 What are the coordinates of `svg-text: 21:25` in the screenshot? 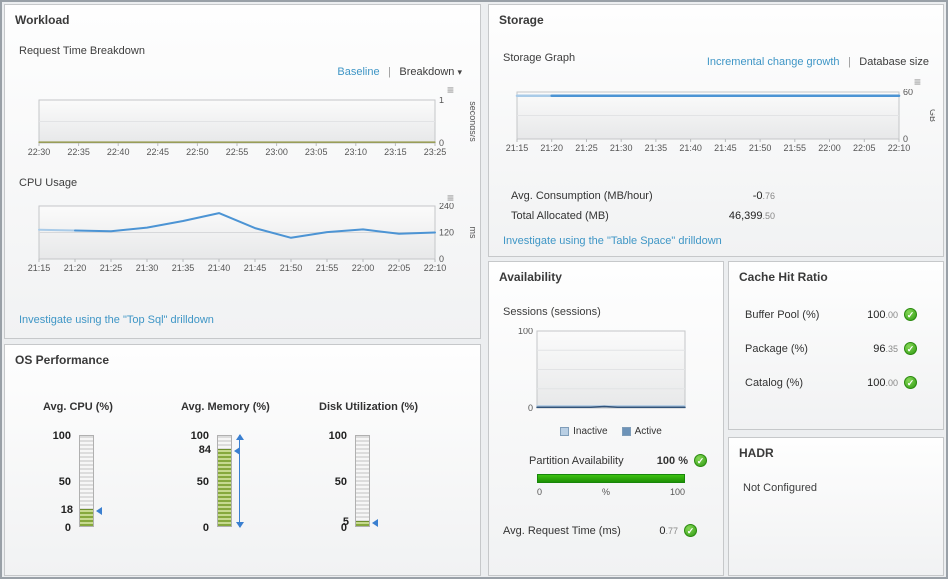 It's located at (111, 268).